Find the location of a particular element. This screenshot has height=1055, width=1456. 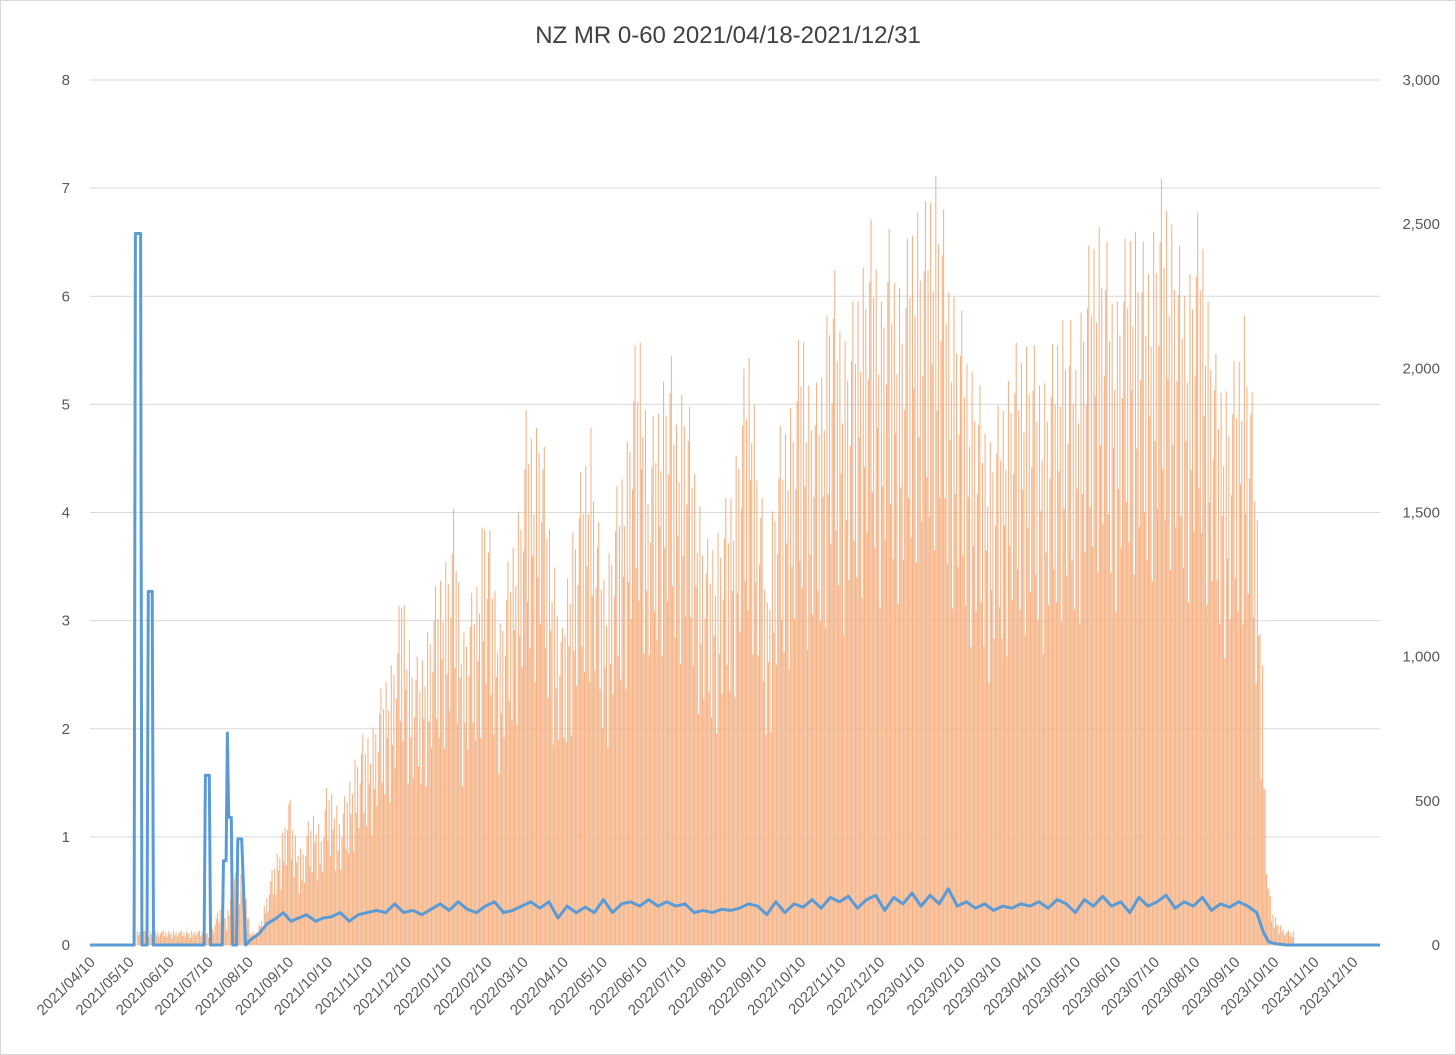

right-tick-label: 500 is located at coordinates (1427, 801).